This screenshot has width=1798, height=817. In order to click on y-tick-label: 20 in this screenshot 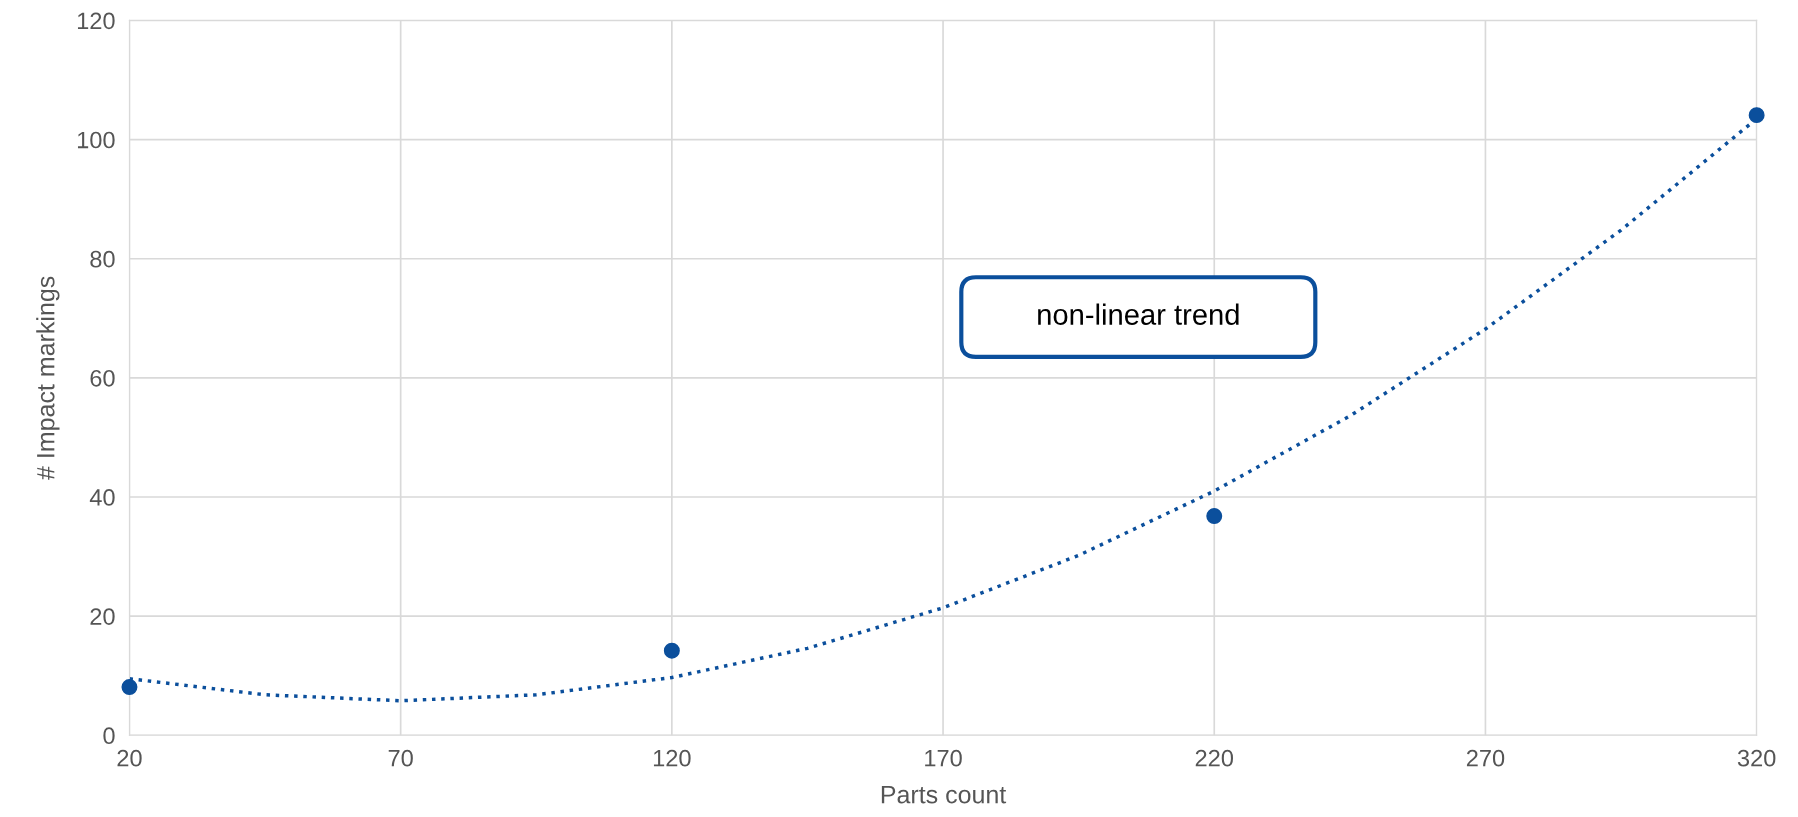, I will do `click(102, 616)`.